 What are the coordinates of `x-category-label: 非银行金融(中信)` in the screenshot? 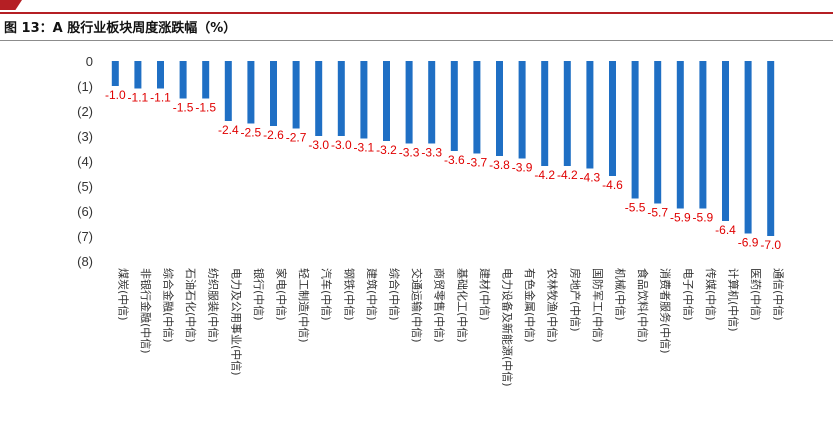 It's located at (146, 311).